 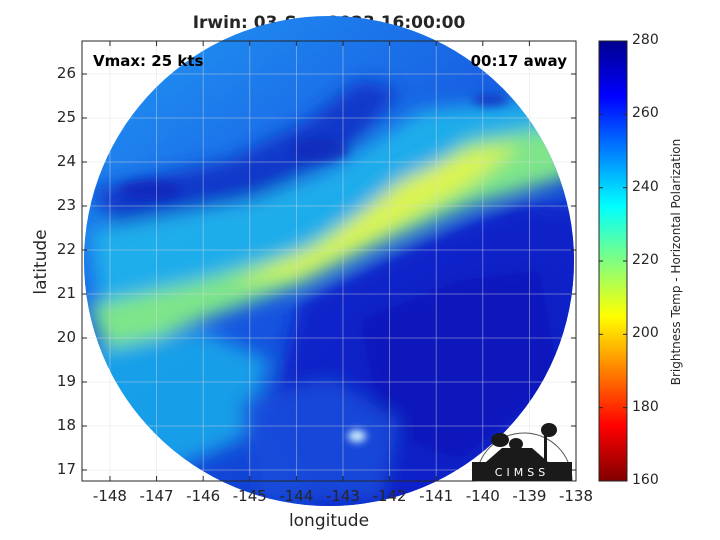 What do you see at coordinates (645, 186) in the screenshot?
I see `colorbar-tick-label: 240` at bounding box center [645, 186].